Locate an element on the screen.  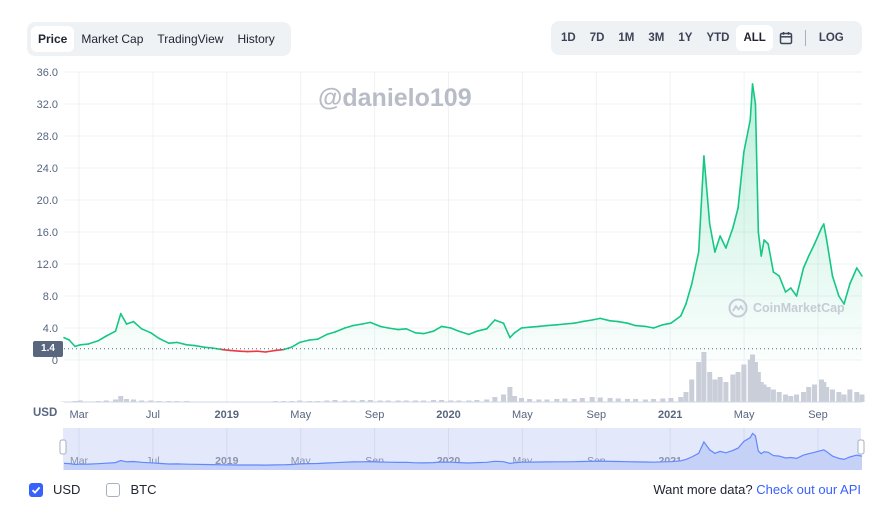
tab-price: Price is located at coordinates (53, 39).